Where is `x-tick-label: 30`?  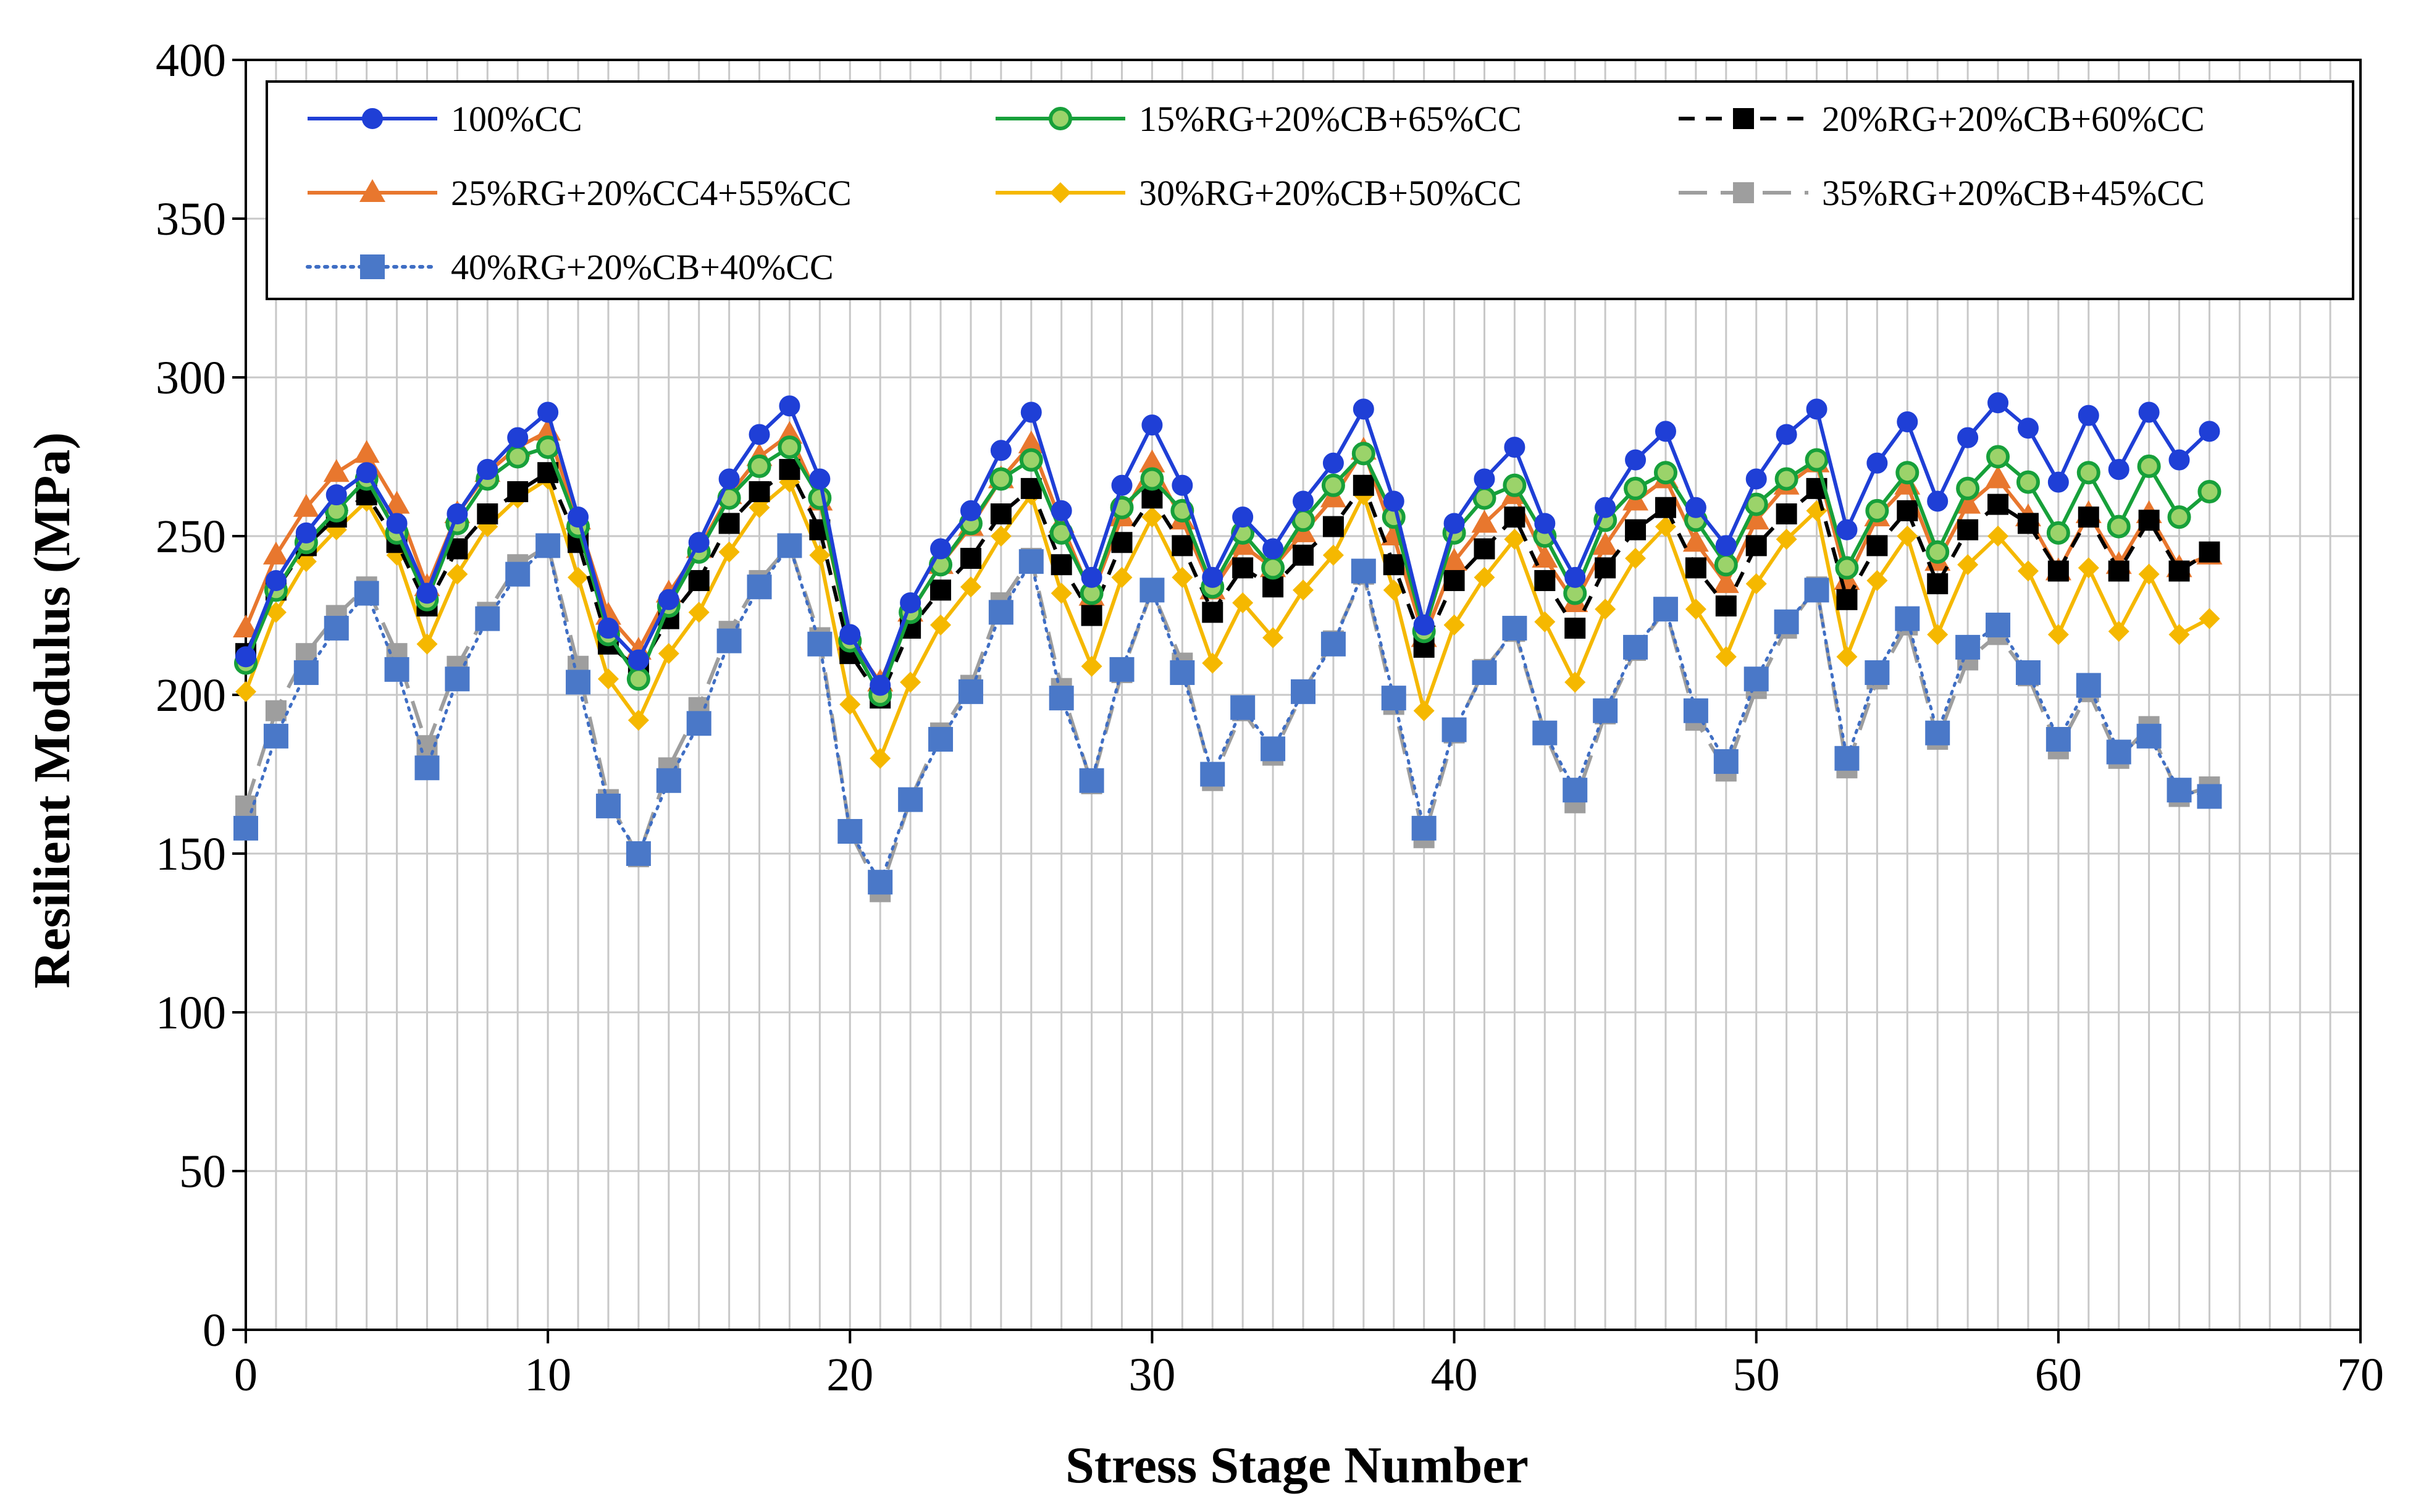
x-tick-label: 30 is located at coordinates (1151, 1375).